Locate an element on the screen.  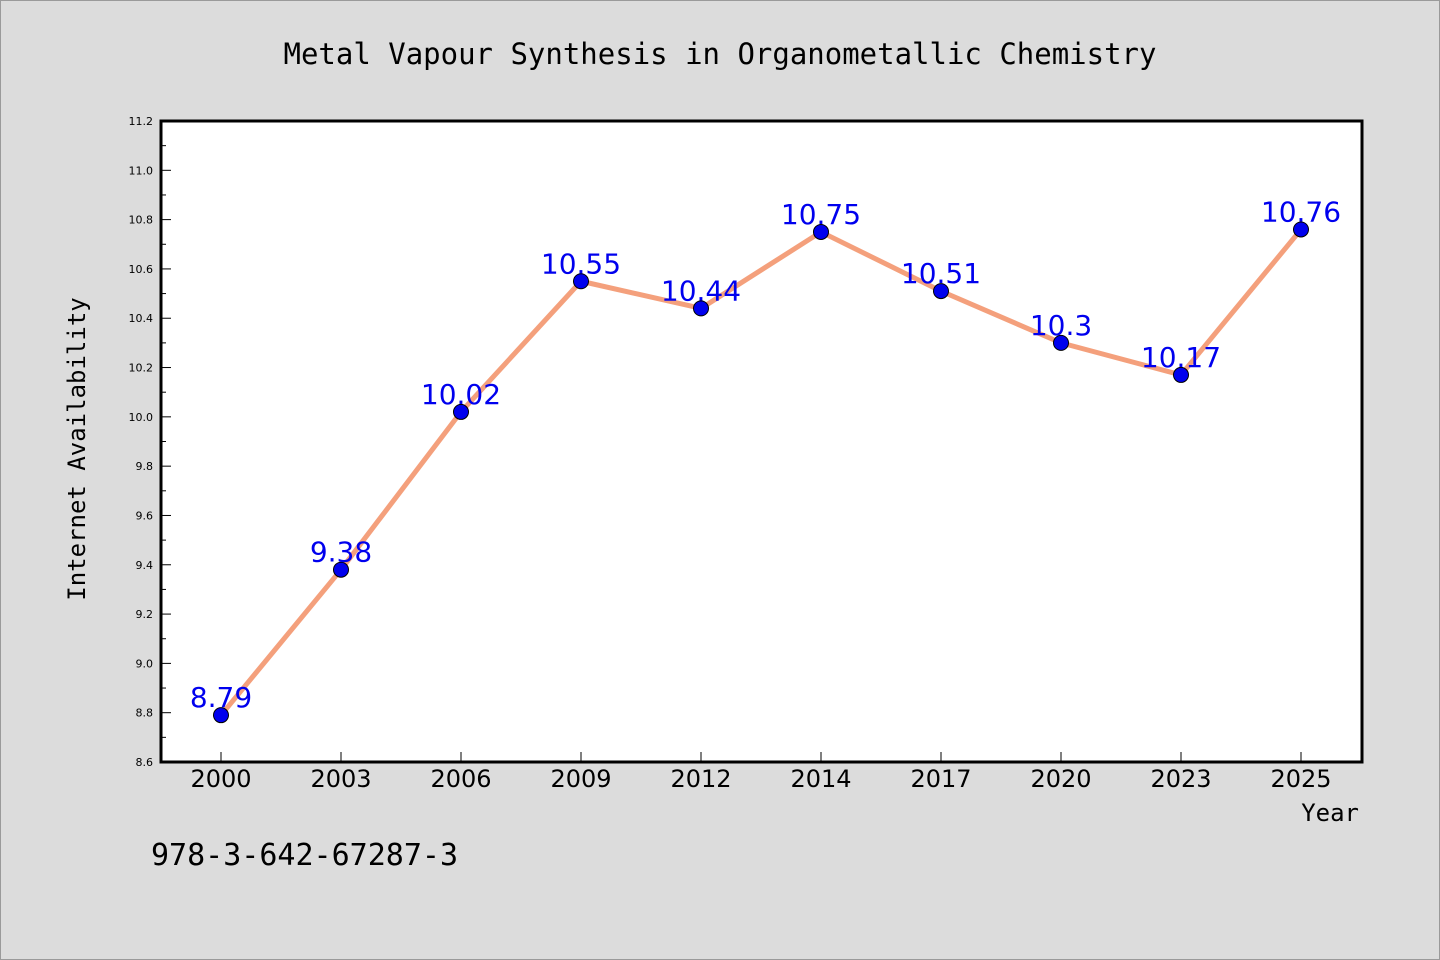
x-tick-label: 2023 is located at coordinates (1180, 779).